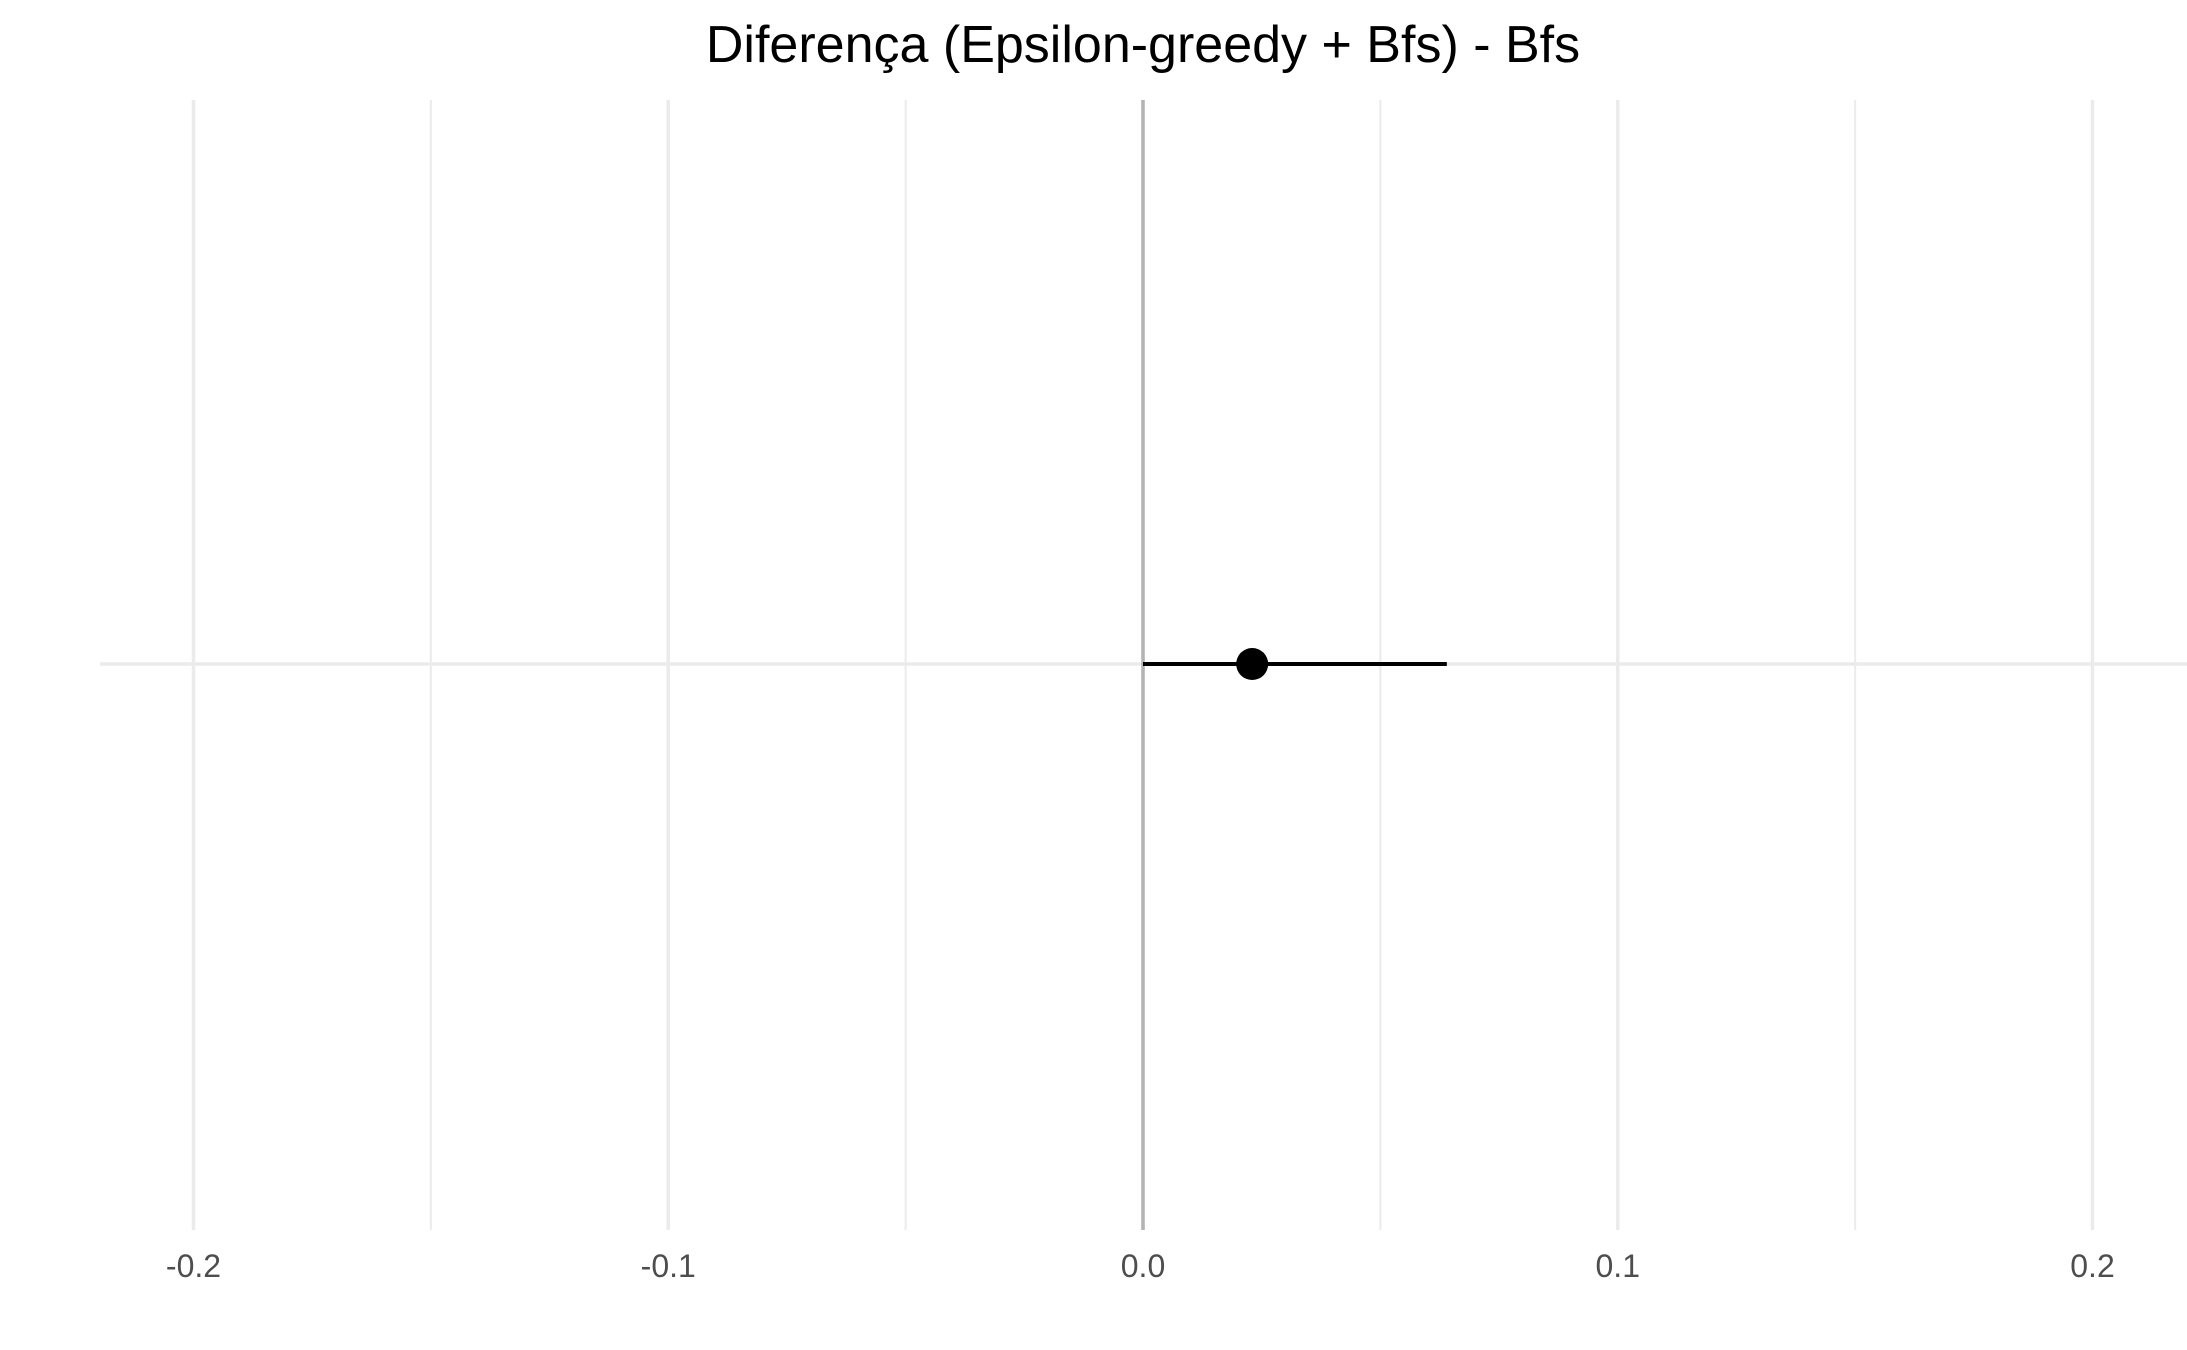 The width and height of the screenshot is (2187, 1350). What do you see at coordinates (1143, 1266) in the screenshot?
I see `x-tick-label-2: 0.0` at bounding box center [1143, 1266].